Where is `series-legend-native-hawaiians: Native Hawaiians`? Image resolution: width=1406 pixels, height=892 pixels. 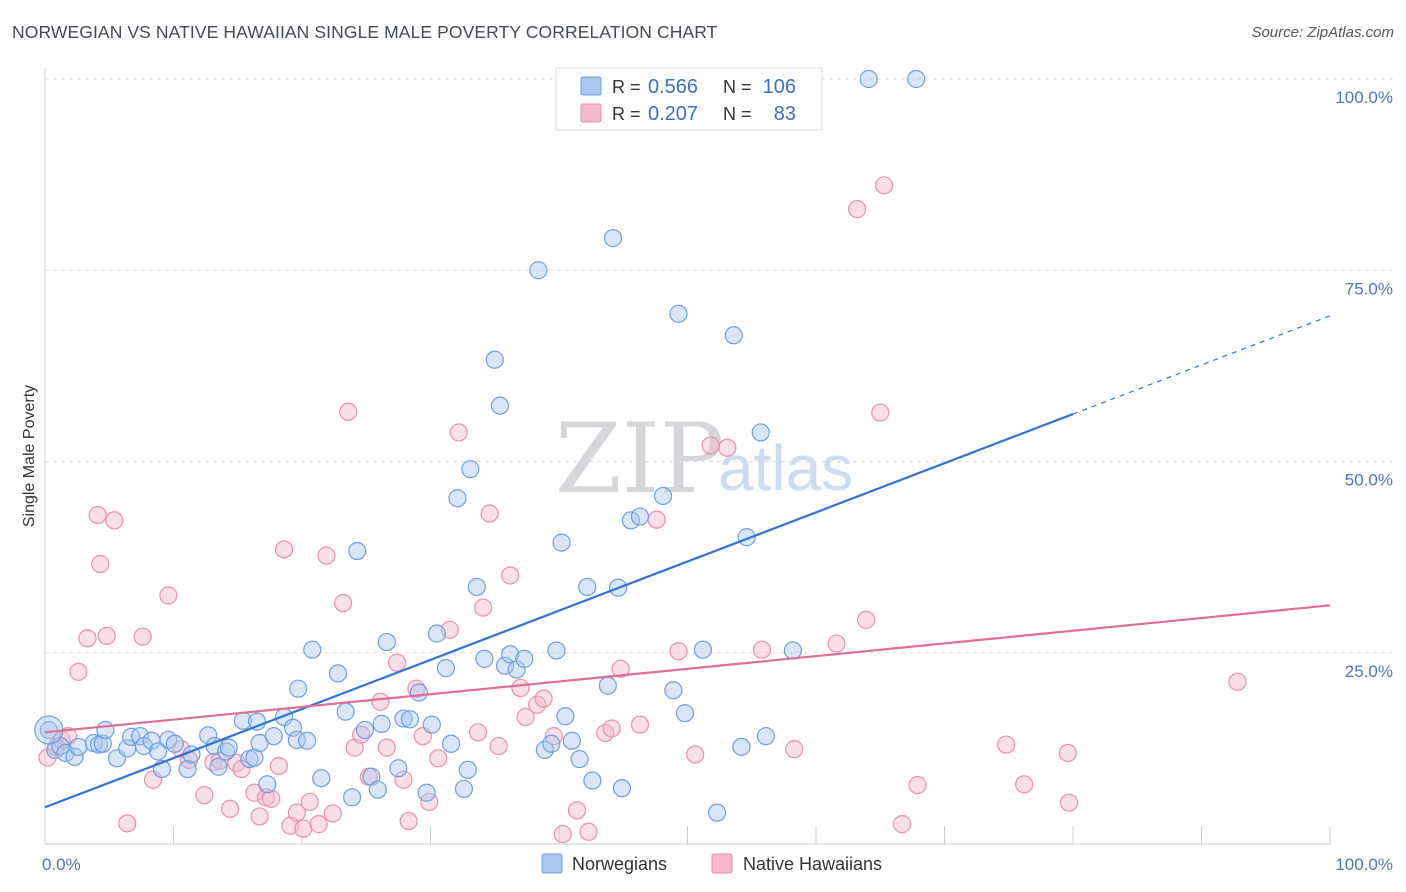
series-legend-native-hawaiians: Native Hawaiians is located at coordinates (812, 864).